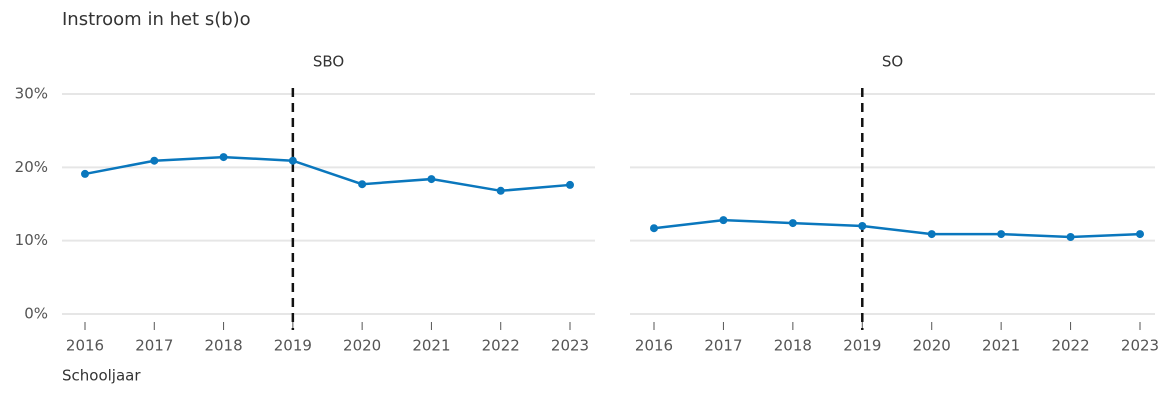  I want to click on facet-title: SO, so click(892, 62).